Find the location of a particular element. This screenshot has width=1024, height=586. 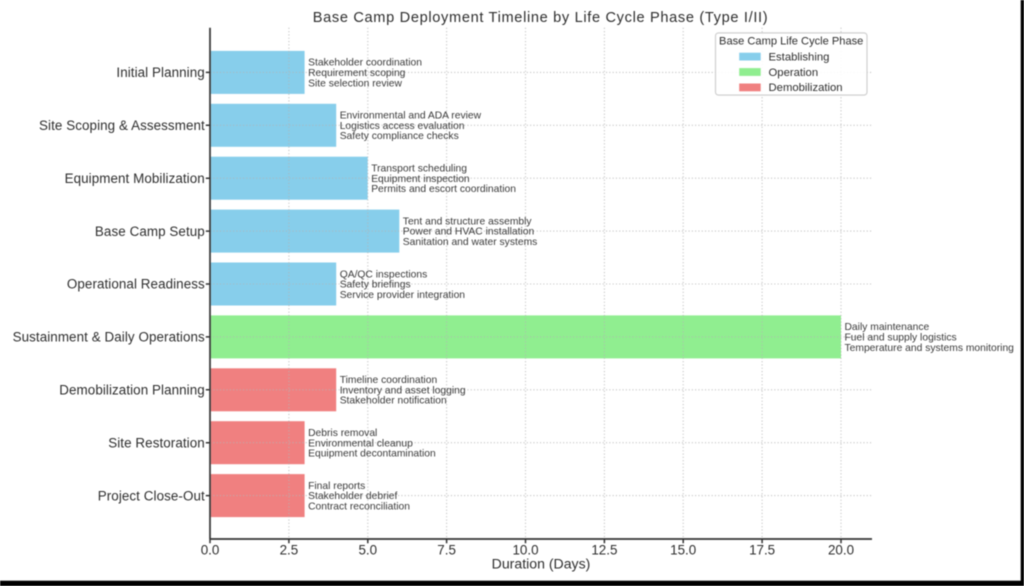

svg-text: 2.5 is located at coordinates (289, 549).